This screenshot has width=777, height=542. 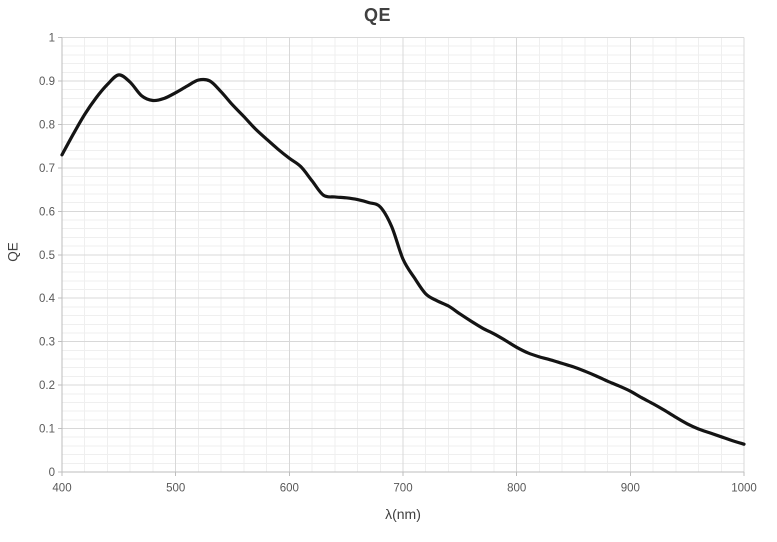 What do you see at coordinates (47, 169) in the screenshot?
I see `y-tick-label: 0.7` at bounding box center [47, 169].